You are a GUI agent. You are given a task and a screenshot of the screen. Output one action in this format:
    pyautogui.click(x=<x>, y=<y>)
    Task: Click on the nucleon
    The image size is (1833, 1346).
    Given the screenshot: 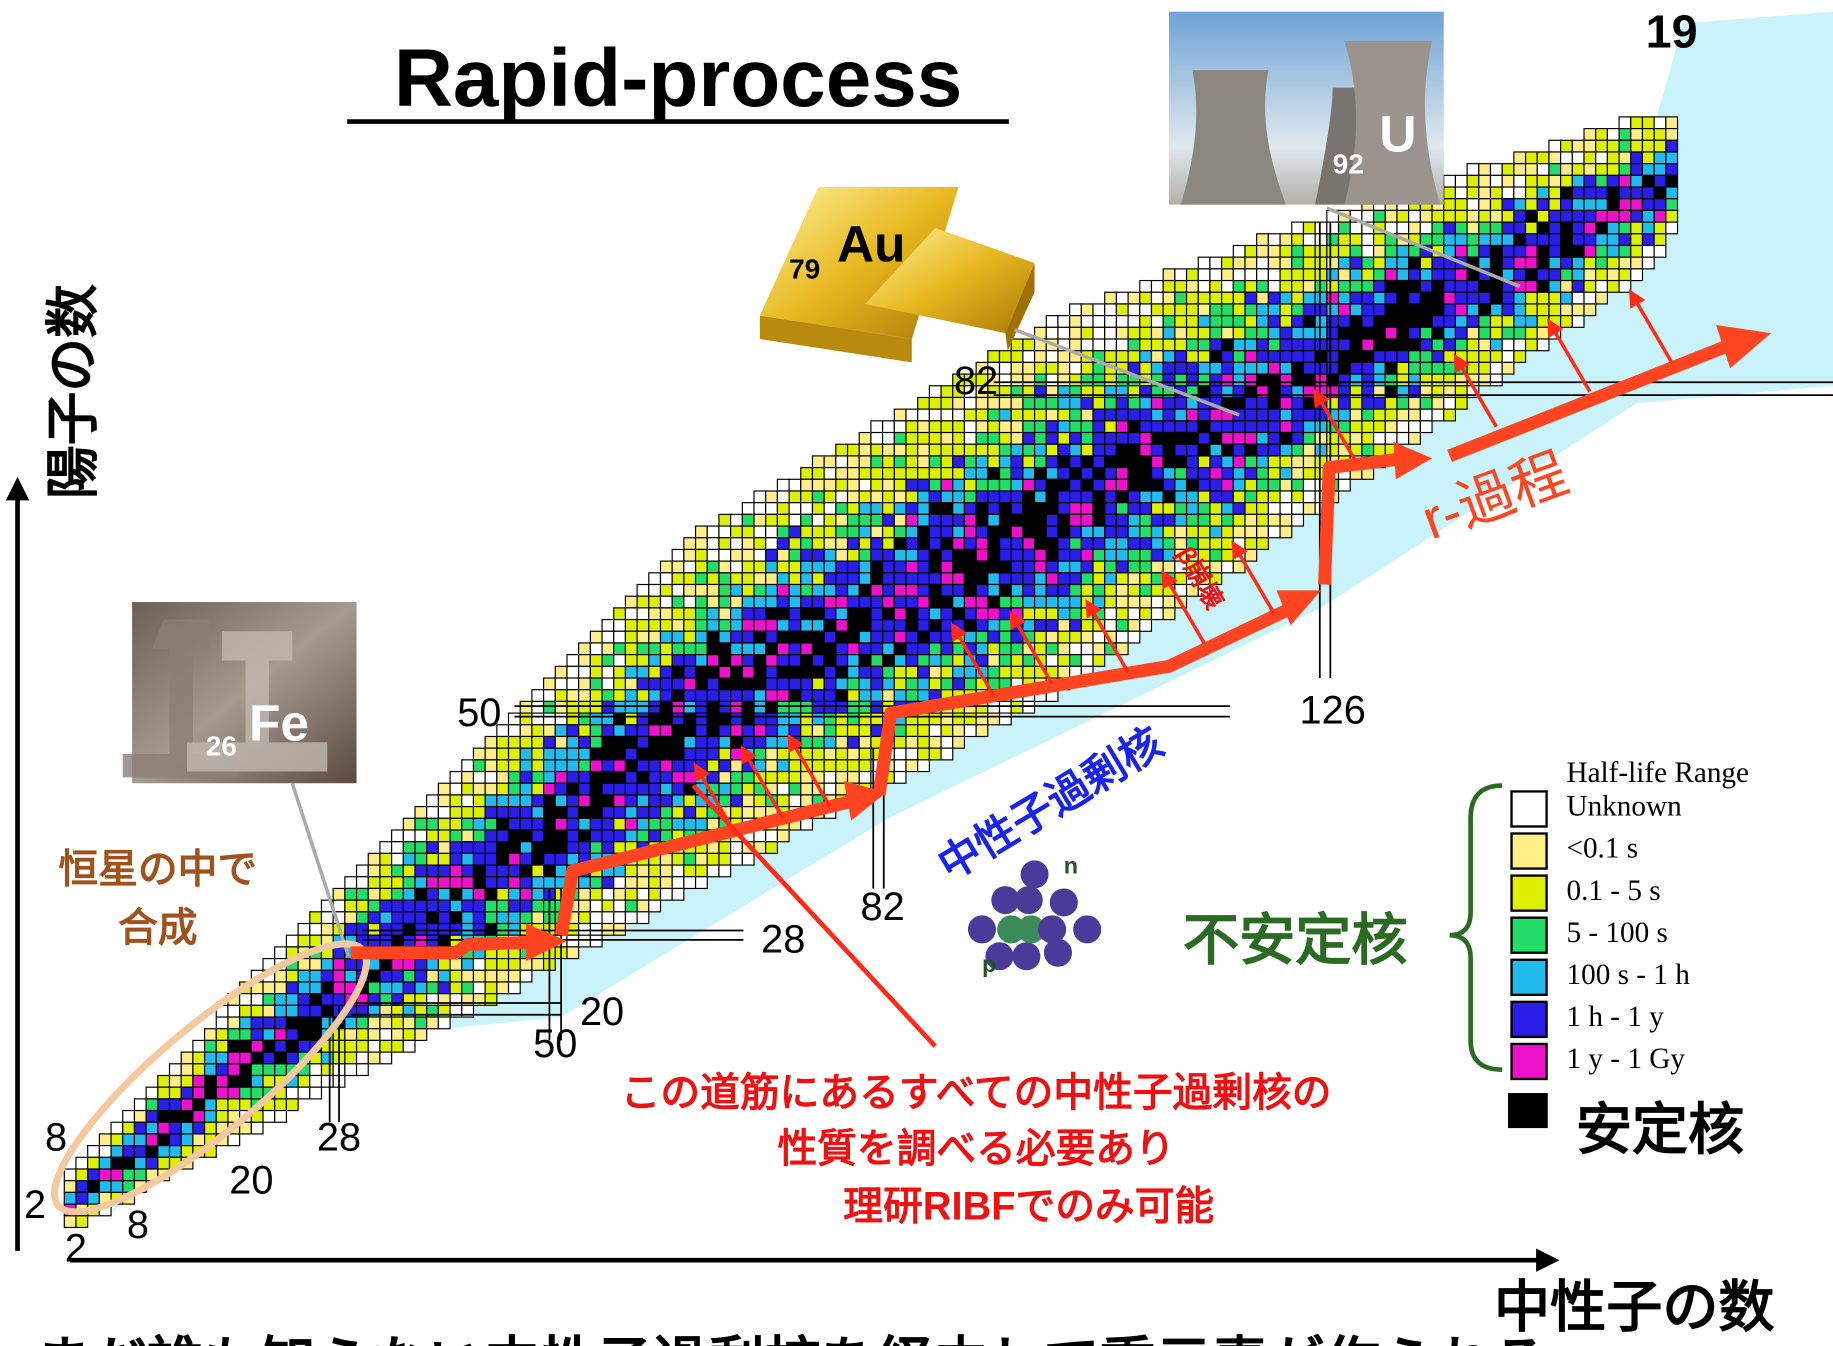 What is the action you would take?
    pyautogui.click(x=1011, y=929)
    